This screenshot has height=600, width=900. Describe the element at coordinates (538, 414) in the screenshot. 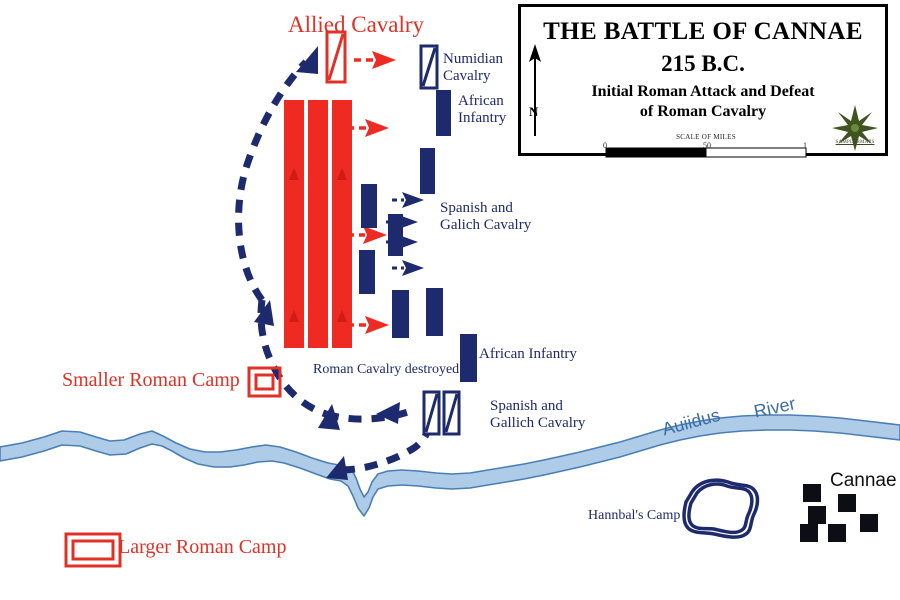

I see `label-spanish-gallich-cavalry: Spanish and Gallich Cavalry` at that location.